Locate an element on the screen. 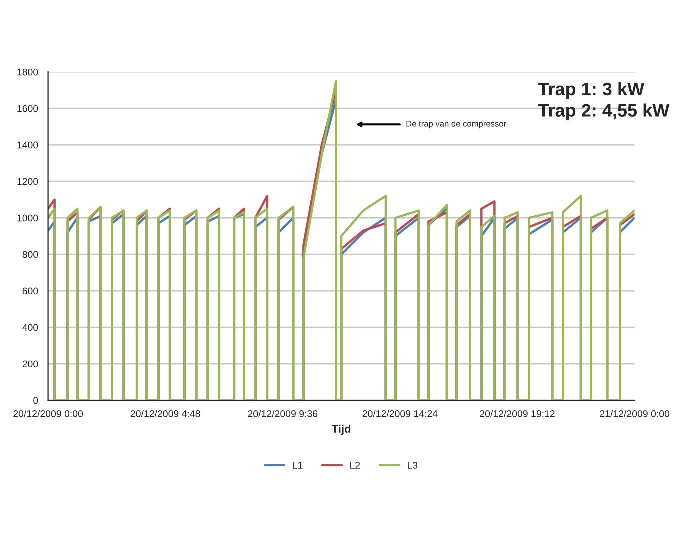 Image resolution: width=690 pixels, height=534 pixels. x-tick-label: 20/12/2009 9:36 is located at coordinates (283, 414).